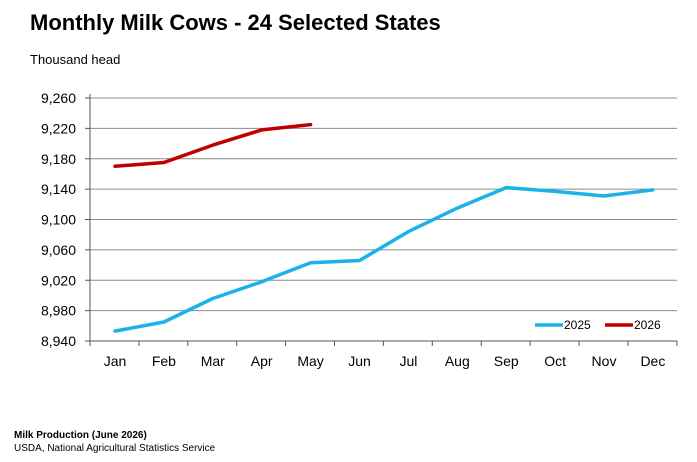 Image resolution: width=697 pixels, height=462 pixels. I want to click on y-tick-label: 9,220, so click(58, 128).